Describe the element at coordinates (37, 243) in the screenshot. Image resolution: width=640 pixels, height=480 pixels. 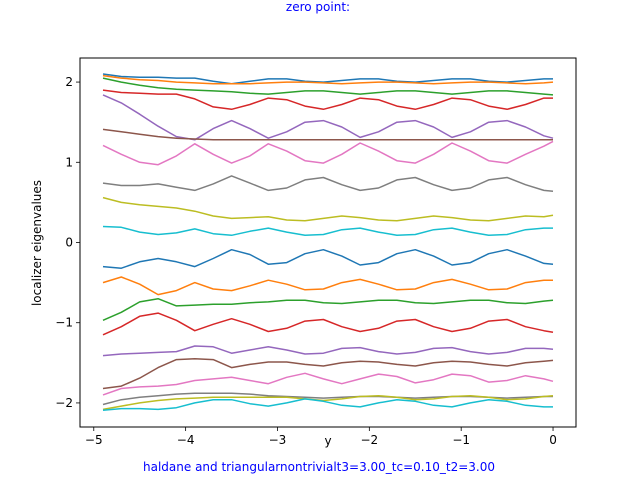
I see `y-axis-label: localizer eigenvalues` at that location.